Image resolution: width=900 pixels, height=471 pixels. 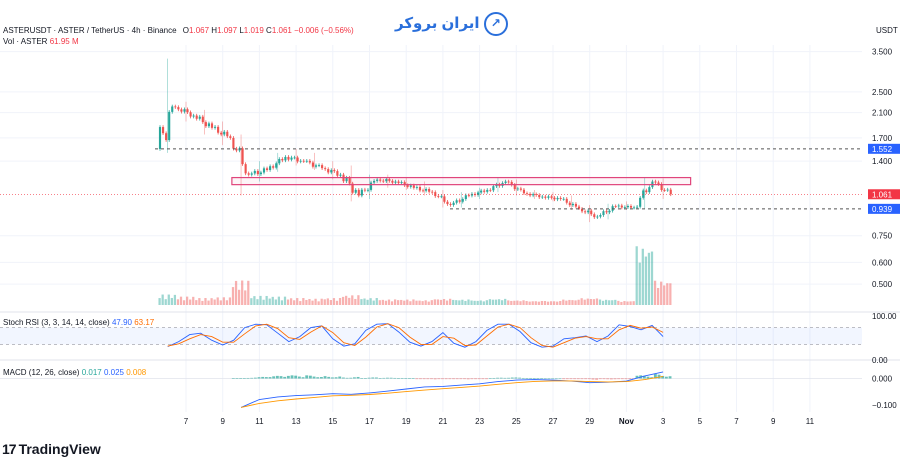 I want to click on time-tick-label: Nov, so click(x=627, y=421).